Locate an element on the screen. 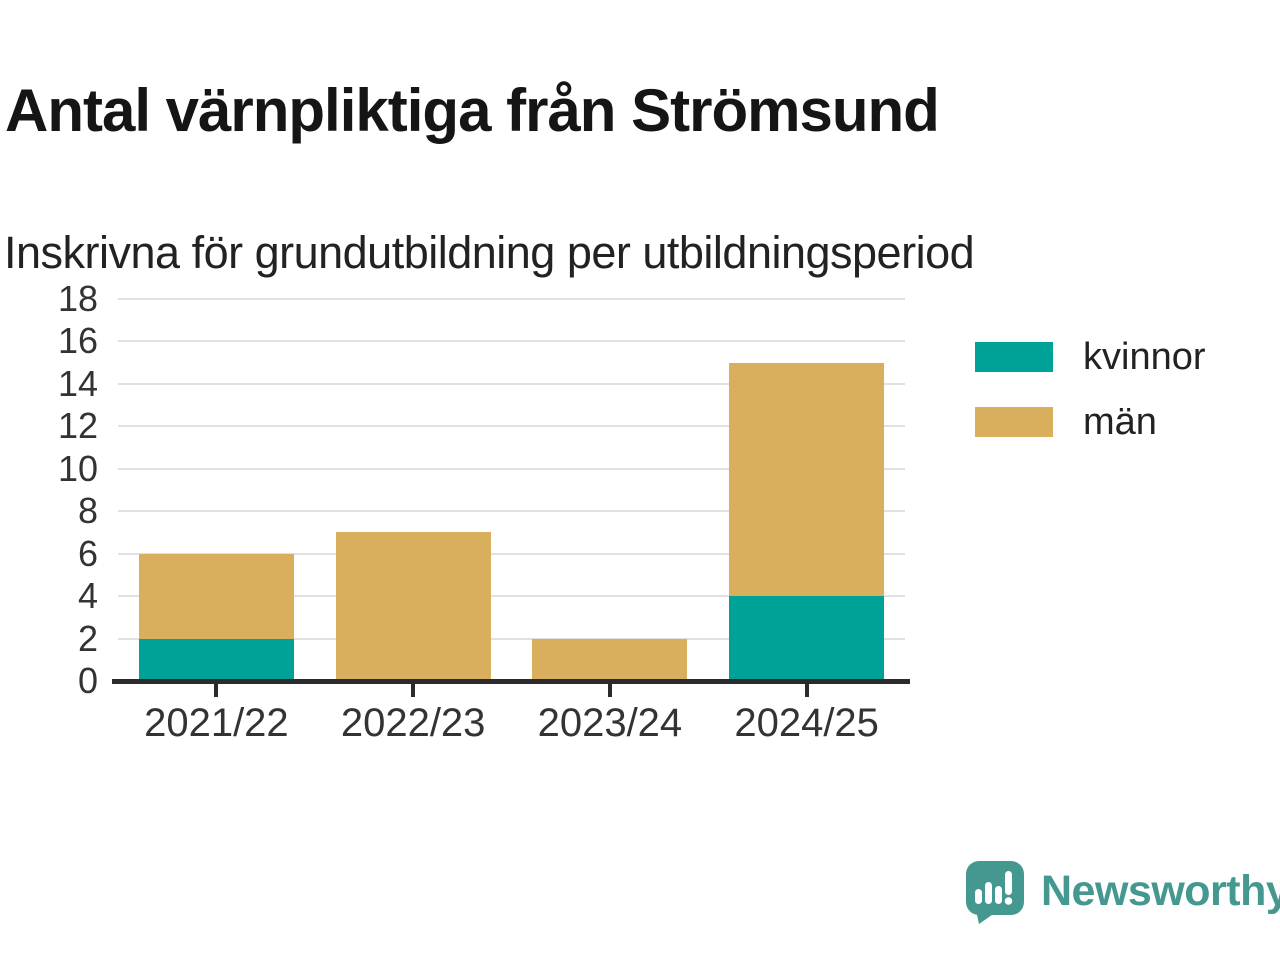 Image resolution: width=1280 pixels, height=960 pixels. y-axis-label-18: 18 is located at coordinates (77, 298).